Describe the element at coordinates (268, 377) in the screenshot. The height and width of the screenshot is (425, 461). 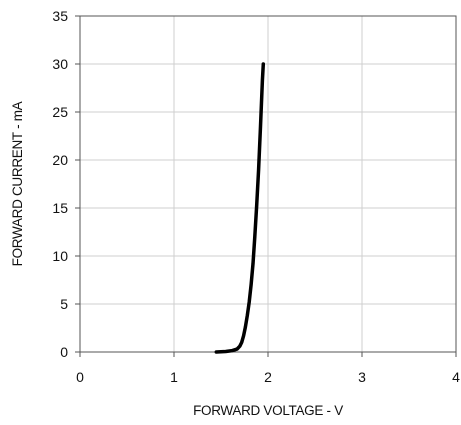
I see `x-tick-label: 2` at that location.